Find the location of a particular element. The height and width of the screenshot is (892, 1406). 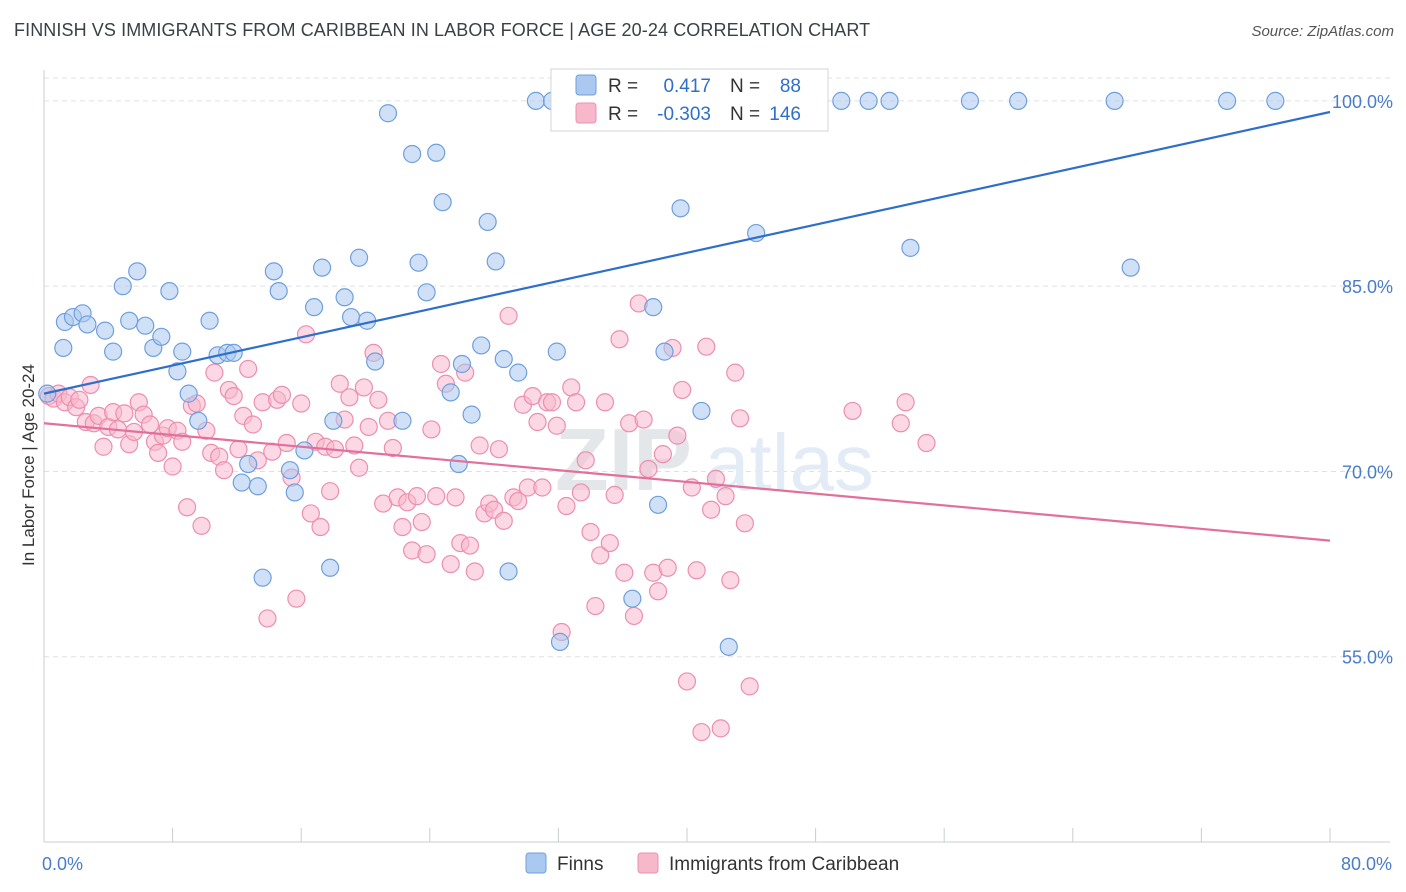

legend-finns-n-label: N = is located at coordinates (745, 86).